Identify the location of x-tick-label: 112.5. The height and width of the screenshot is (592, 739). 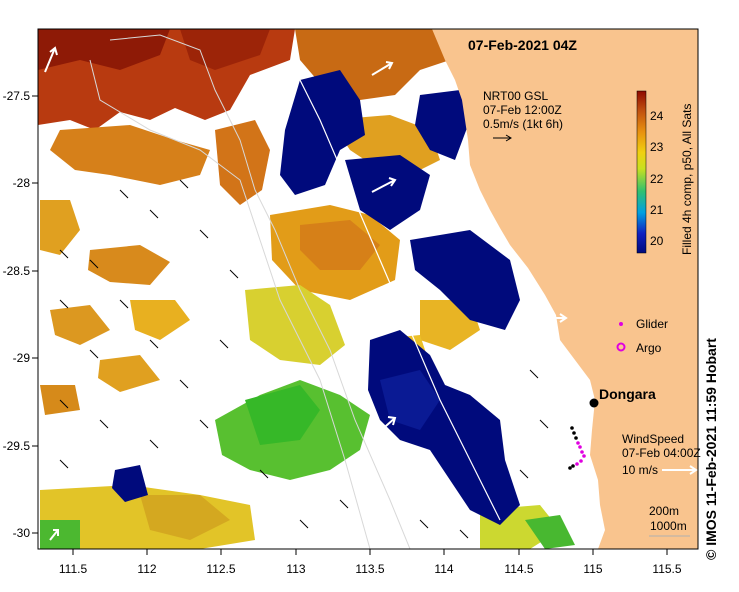
(220, 569).